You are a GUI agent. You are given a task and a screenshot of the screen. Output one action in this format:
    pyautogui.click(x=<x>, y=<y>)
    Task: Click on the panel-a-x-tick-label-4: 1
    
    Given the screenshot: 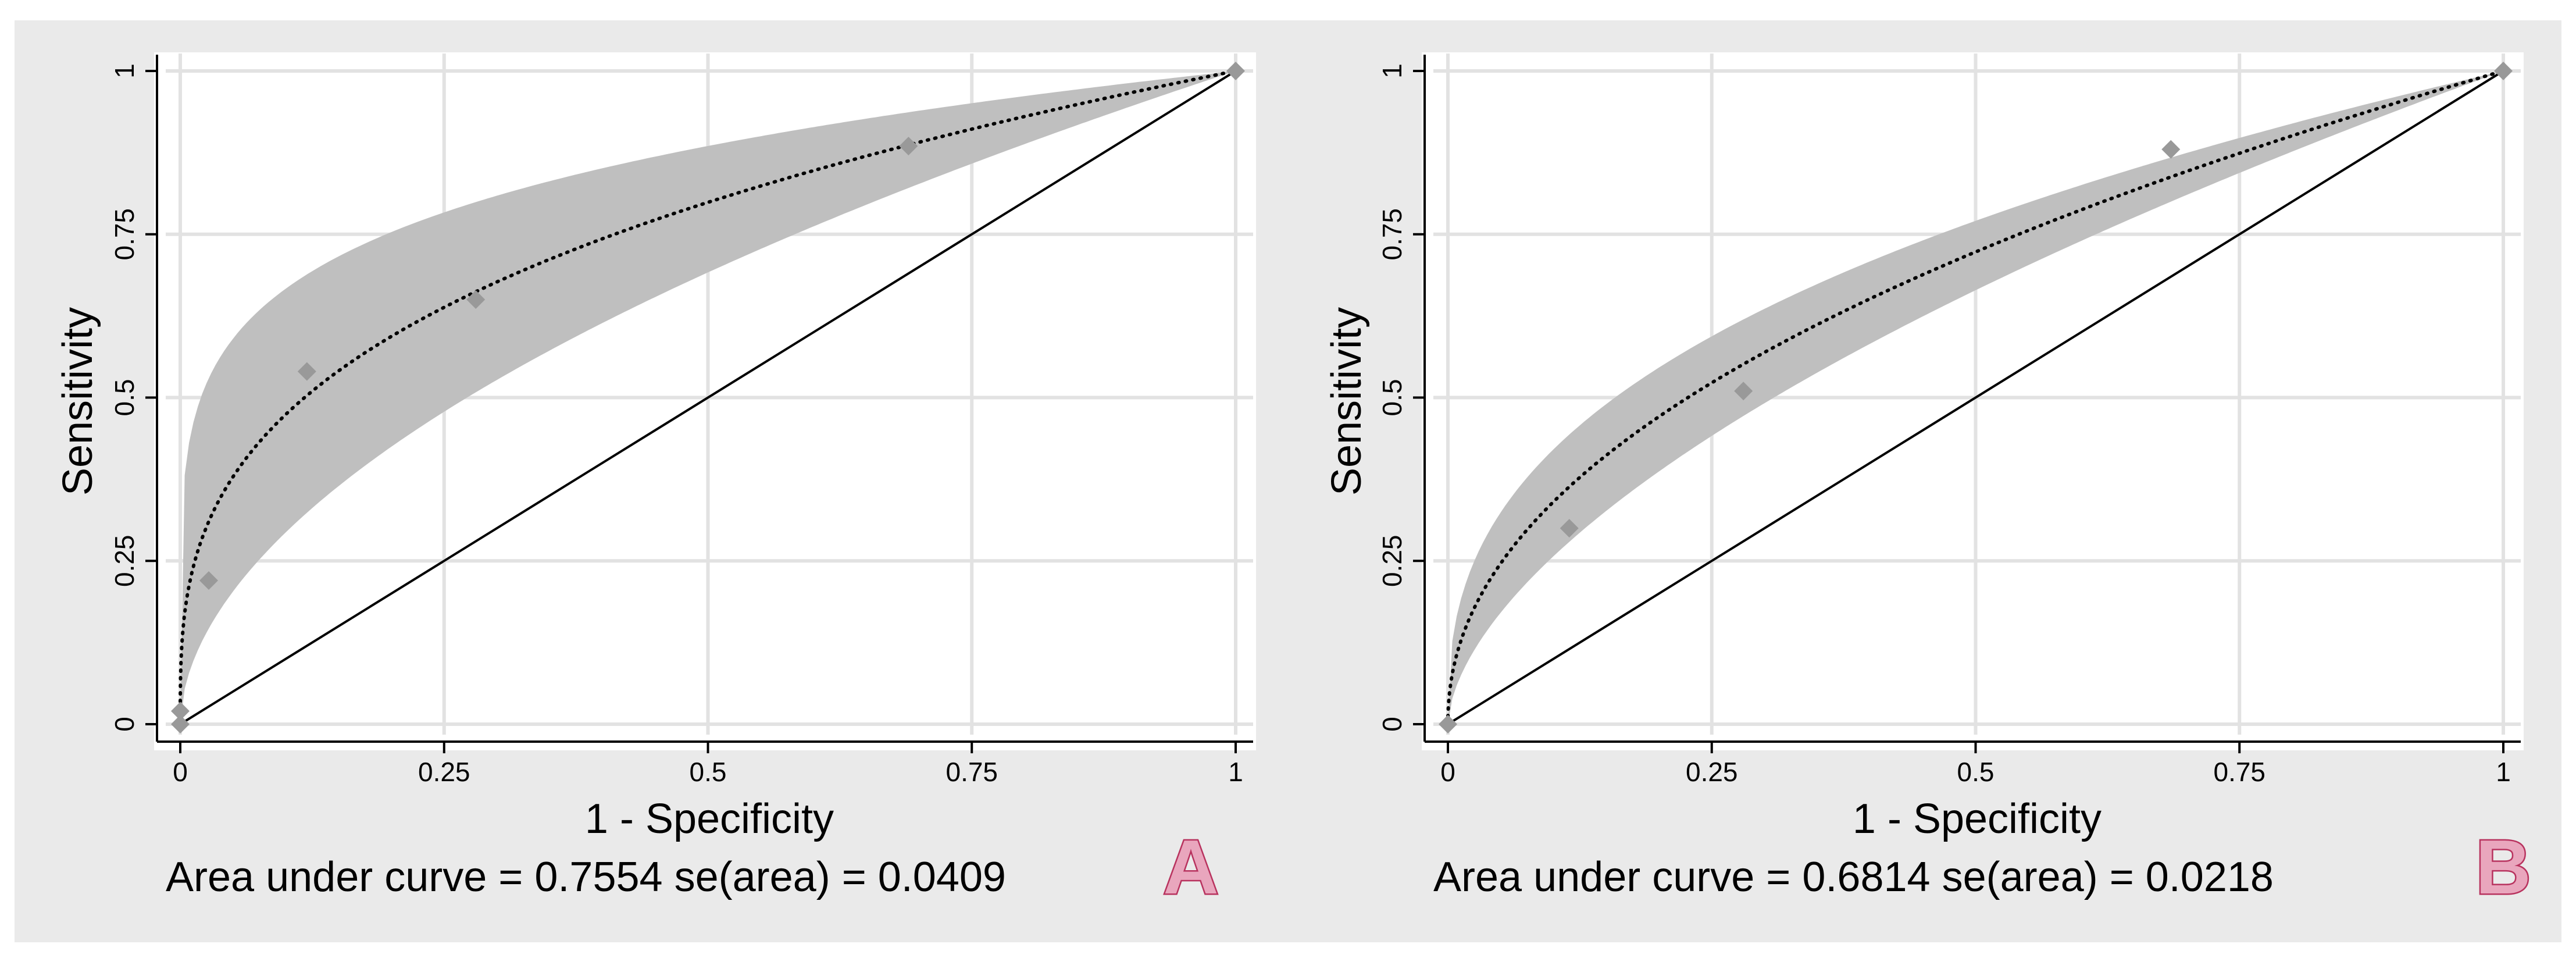 What is the action you would take?
    pyautogui.click(x=1236, y=772)
    